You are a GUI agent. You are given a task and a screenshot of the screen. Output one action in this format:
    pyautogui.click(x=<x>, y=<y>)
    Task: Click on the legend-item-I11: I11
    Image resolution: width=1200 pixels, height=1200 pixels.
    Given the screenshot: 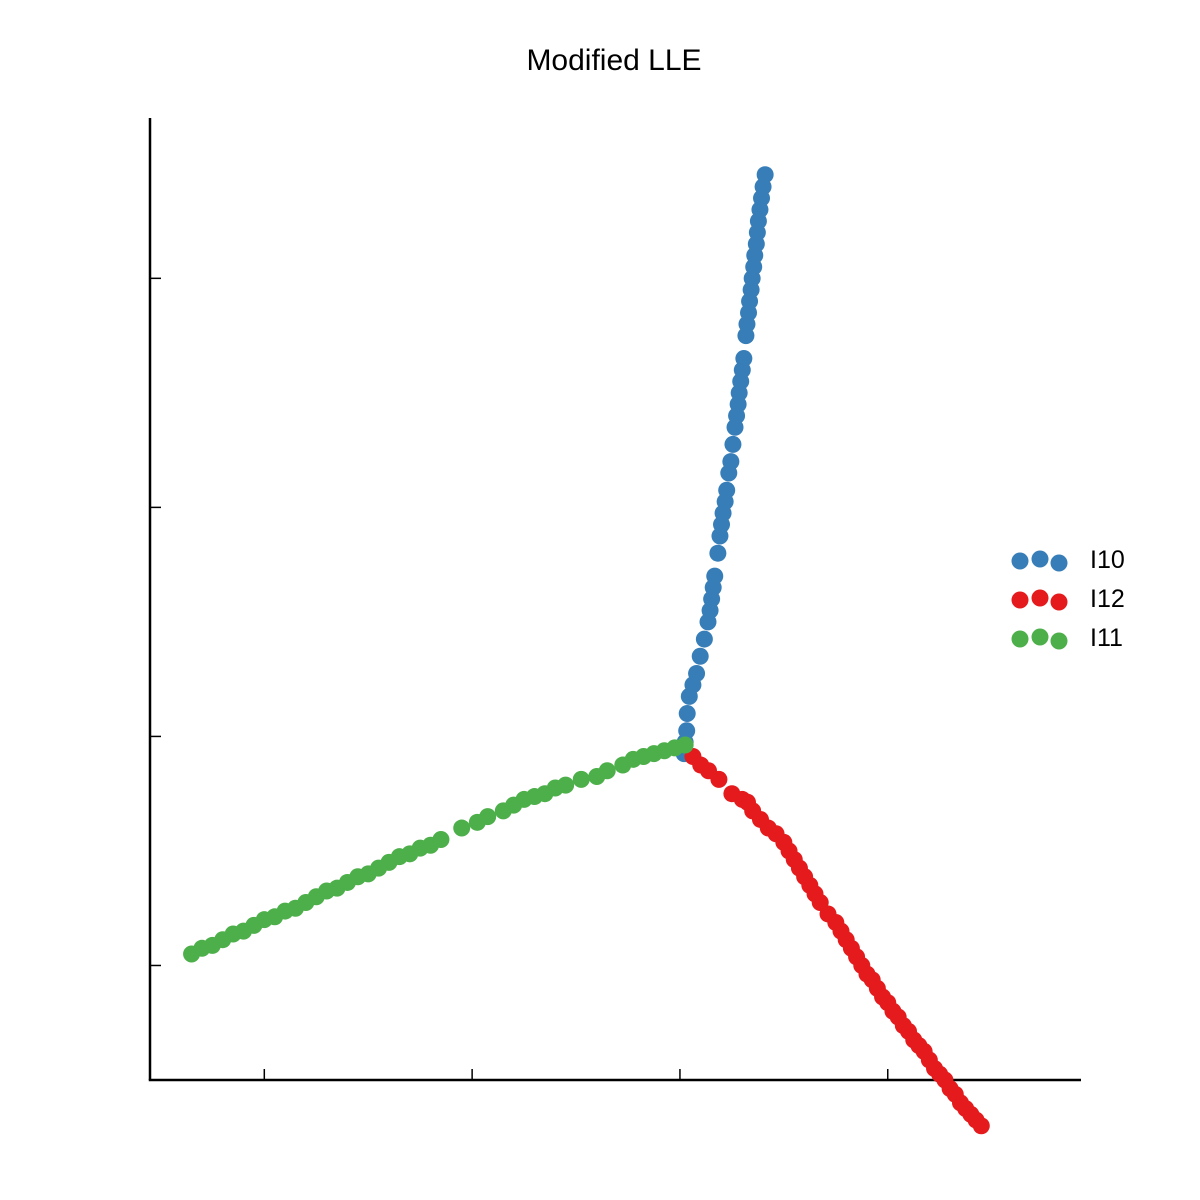 What is the action you would take?
    pyautogui.click(x=1067, y=638)
    